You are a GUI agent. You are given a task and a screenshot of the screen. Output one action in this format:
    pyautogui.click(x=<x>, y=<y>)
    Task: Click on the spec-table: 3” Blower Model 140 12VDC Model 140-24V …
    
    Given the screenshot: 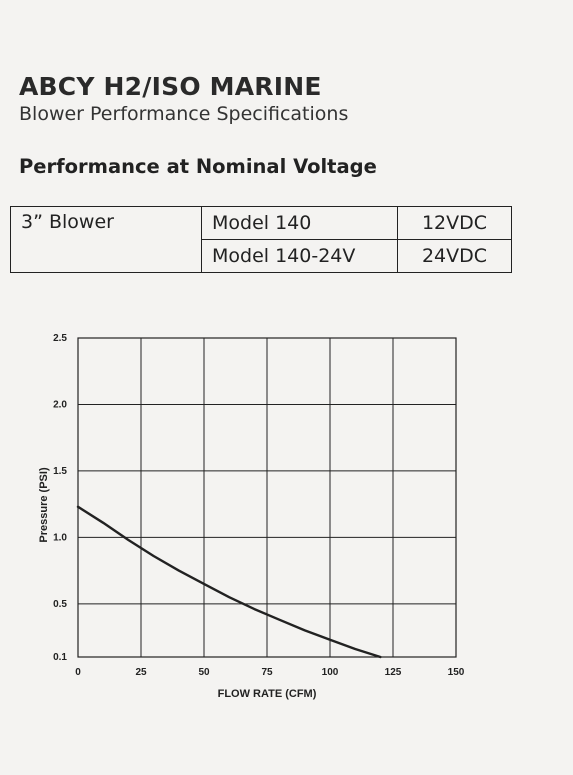 What is the action you would take?
    pyautogui.click(x=261, y=239)
    